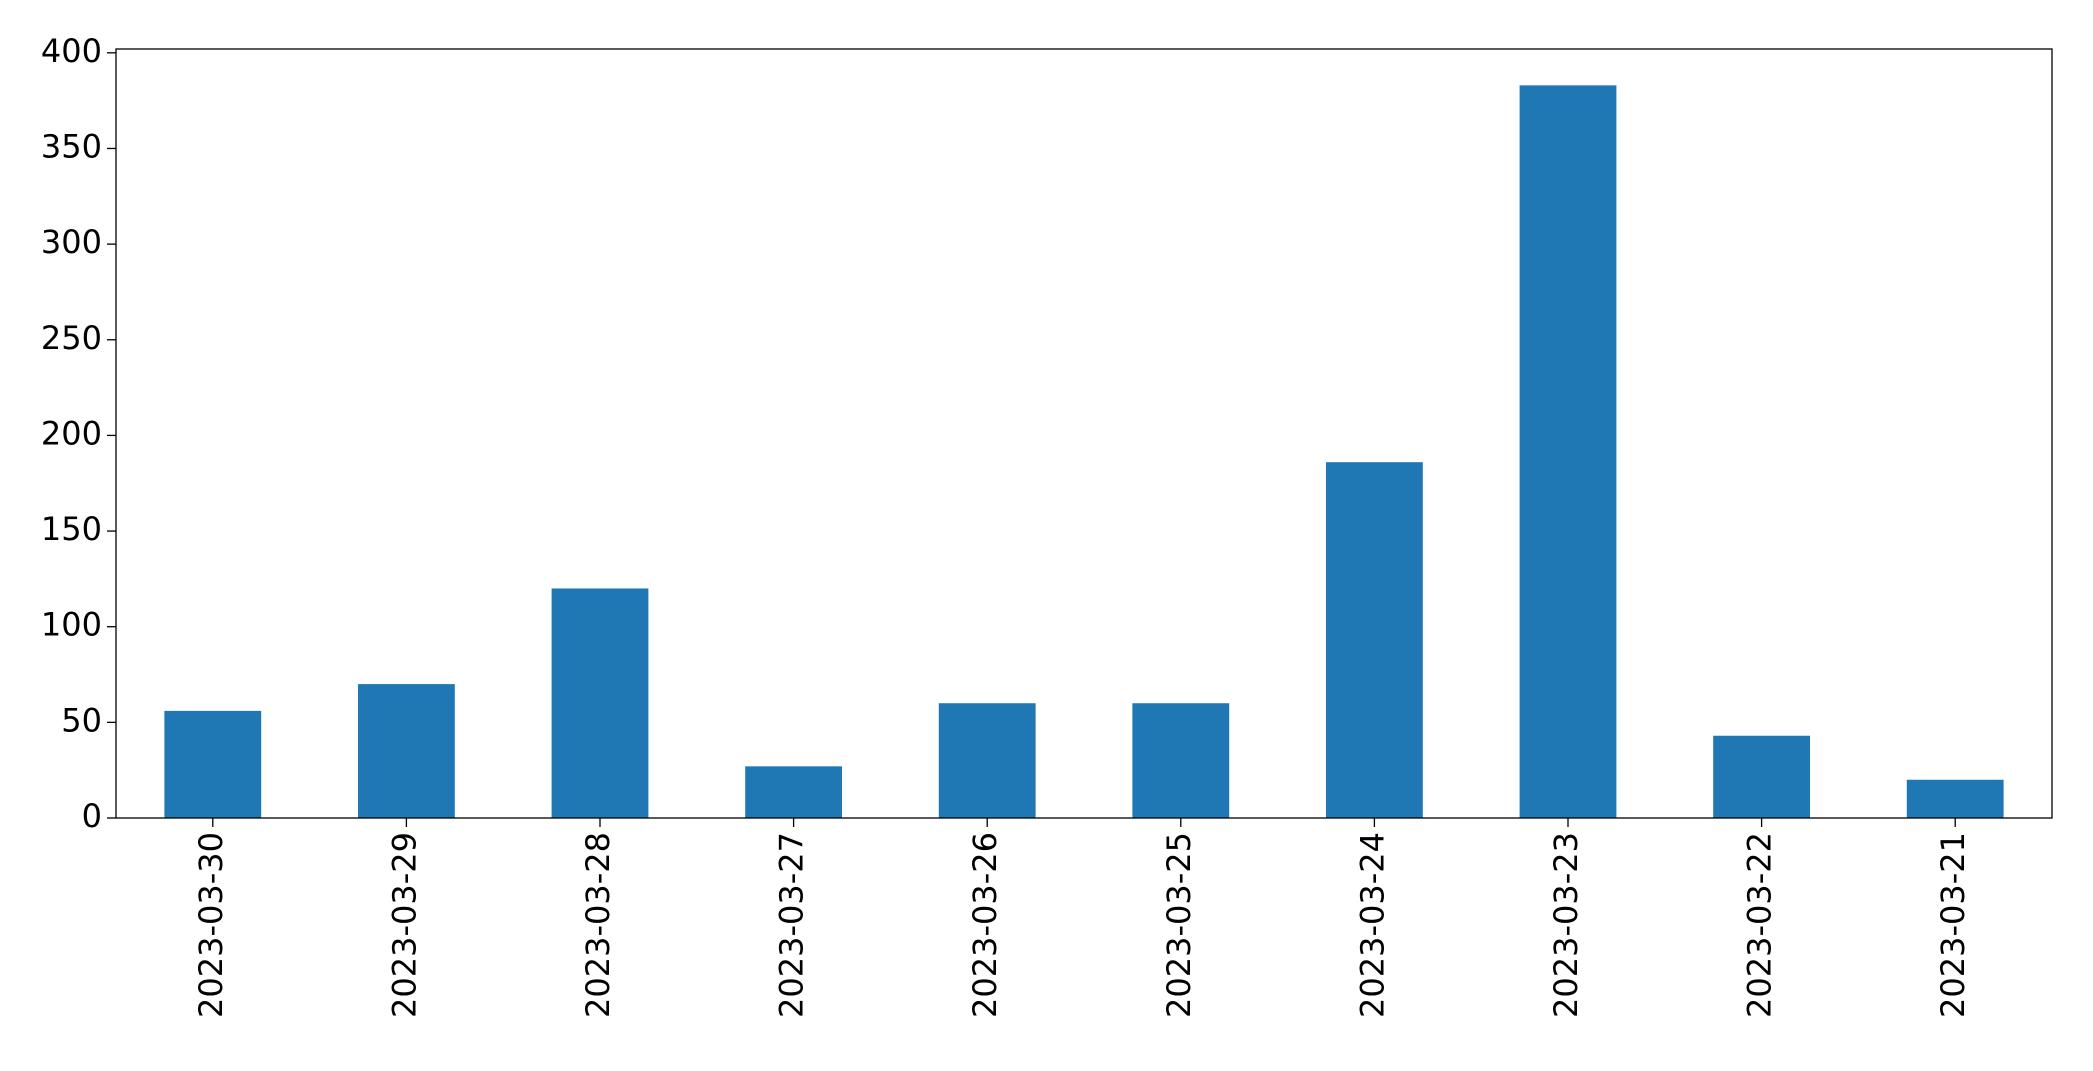 Image resolution: width=2093 pixels, height=1071 pixels. What do you see at coordinates (71, 338) in the screenshot?
I see `y-tick-label: 250` at bounding box center [71, 338].